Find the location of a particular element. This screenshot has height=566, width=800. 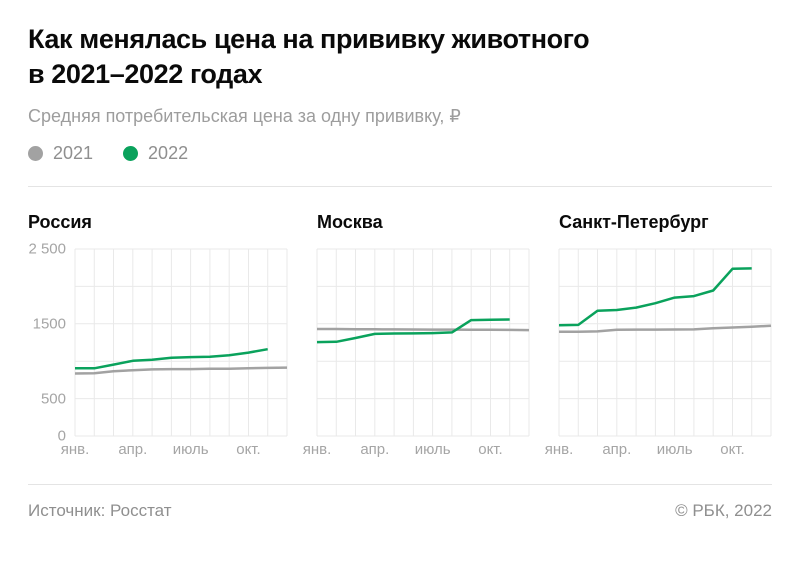

chart-saint-petersburg: Санкт-Петербург янв. апр. июль окт. is located at coordinates (658, 324).